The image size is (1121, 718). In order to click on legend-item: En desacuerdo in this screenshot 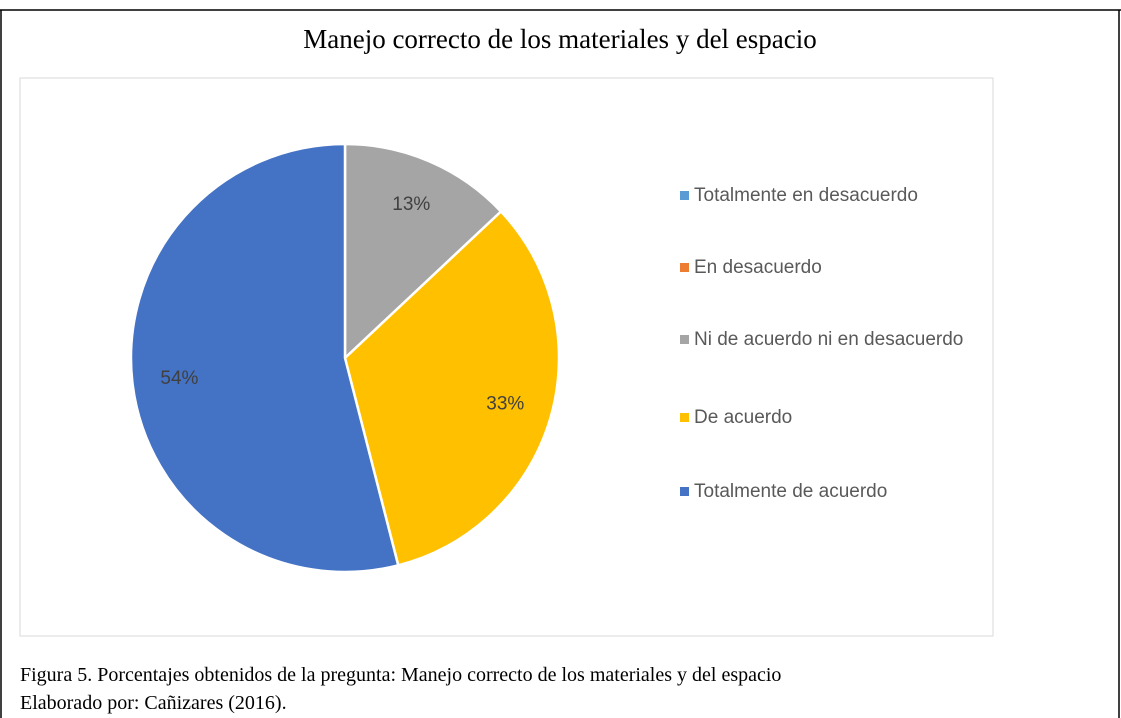, I will do `click(827, 268)`.